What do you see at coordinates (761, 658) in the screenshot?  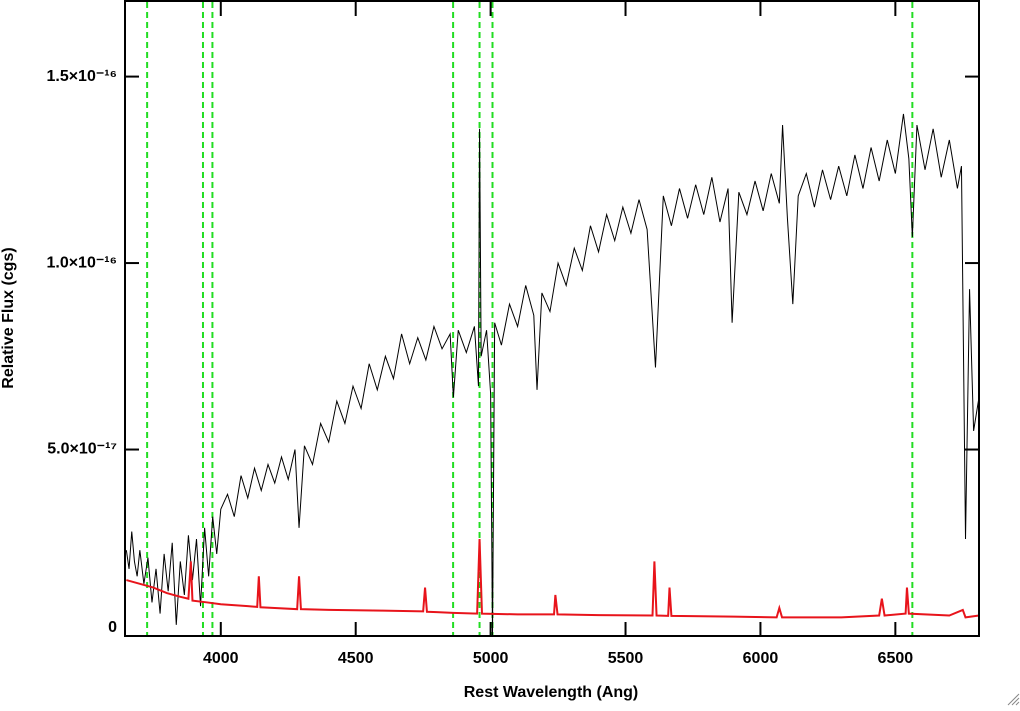 I see `x-tick-label: 6000` at bounding box center [761, 658].